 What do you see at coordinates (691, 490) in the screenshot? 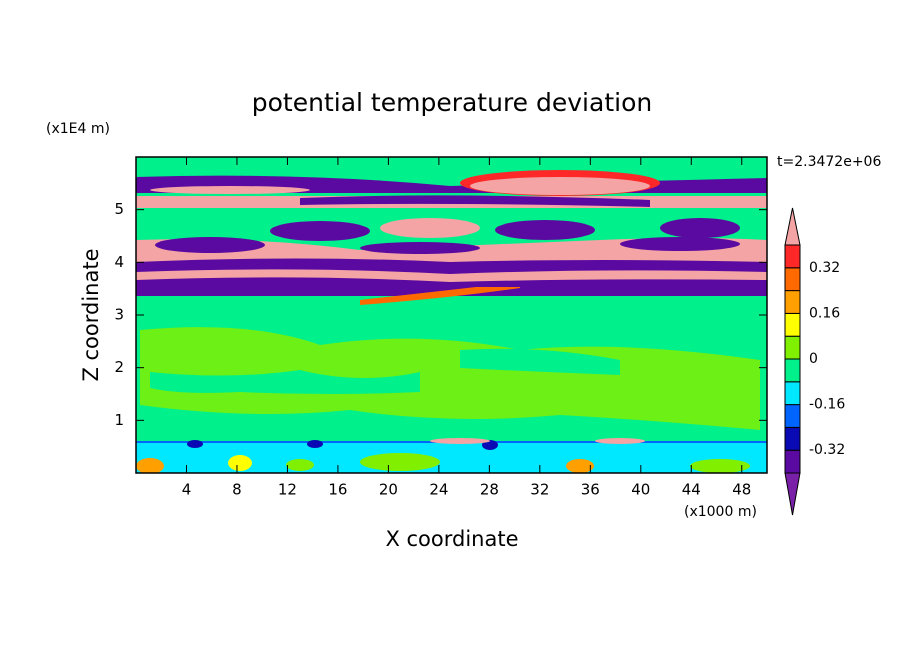
I see `x-tick-label: 44` at bounding box center [691, 490].